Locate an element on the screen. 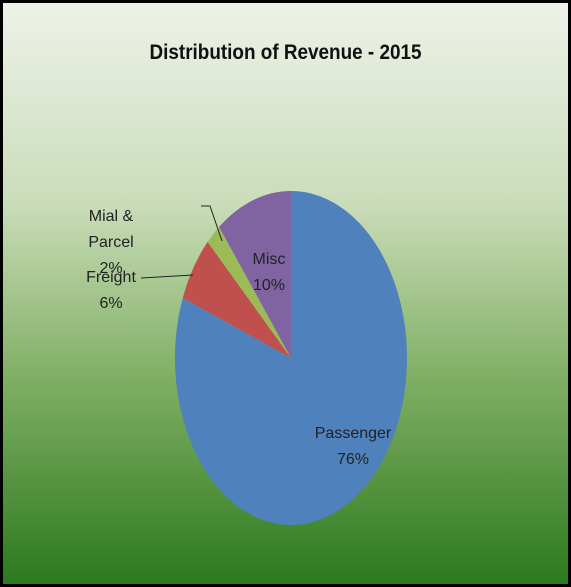 This screenshot has height=587, width=571. value-label: 76% is located at coordinates (353, 459).